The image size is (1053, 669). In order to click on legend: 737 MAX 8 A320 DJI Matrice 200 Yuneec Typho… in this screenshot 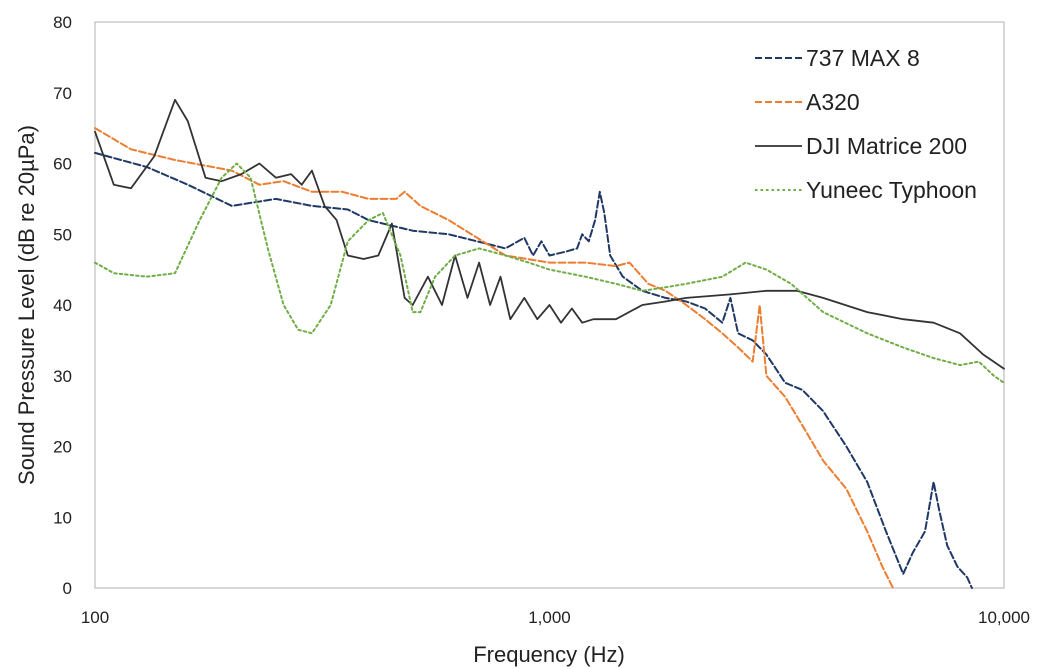, I will do `click(866, 124)`.